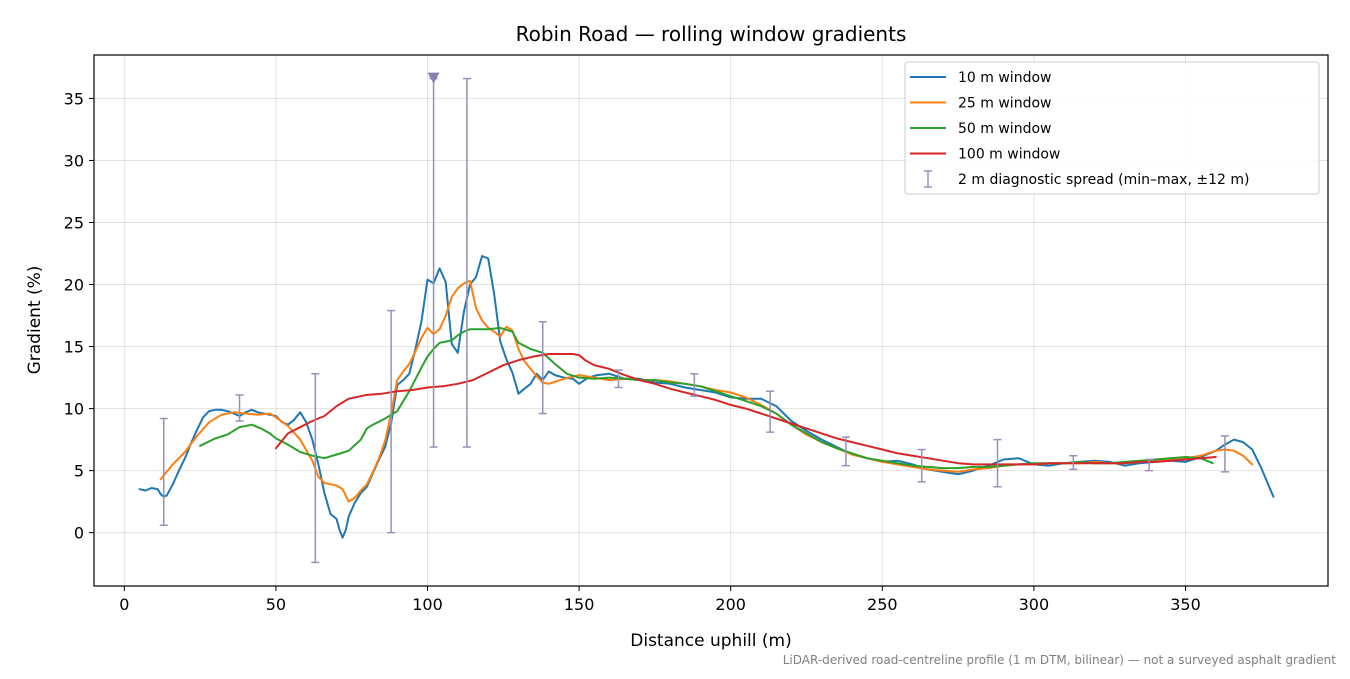  Describe the element at coordinates (74, 222) in the screenshot. I see `y-tick-label: 25` at that location.